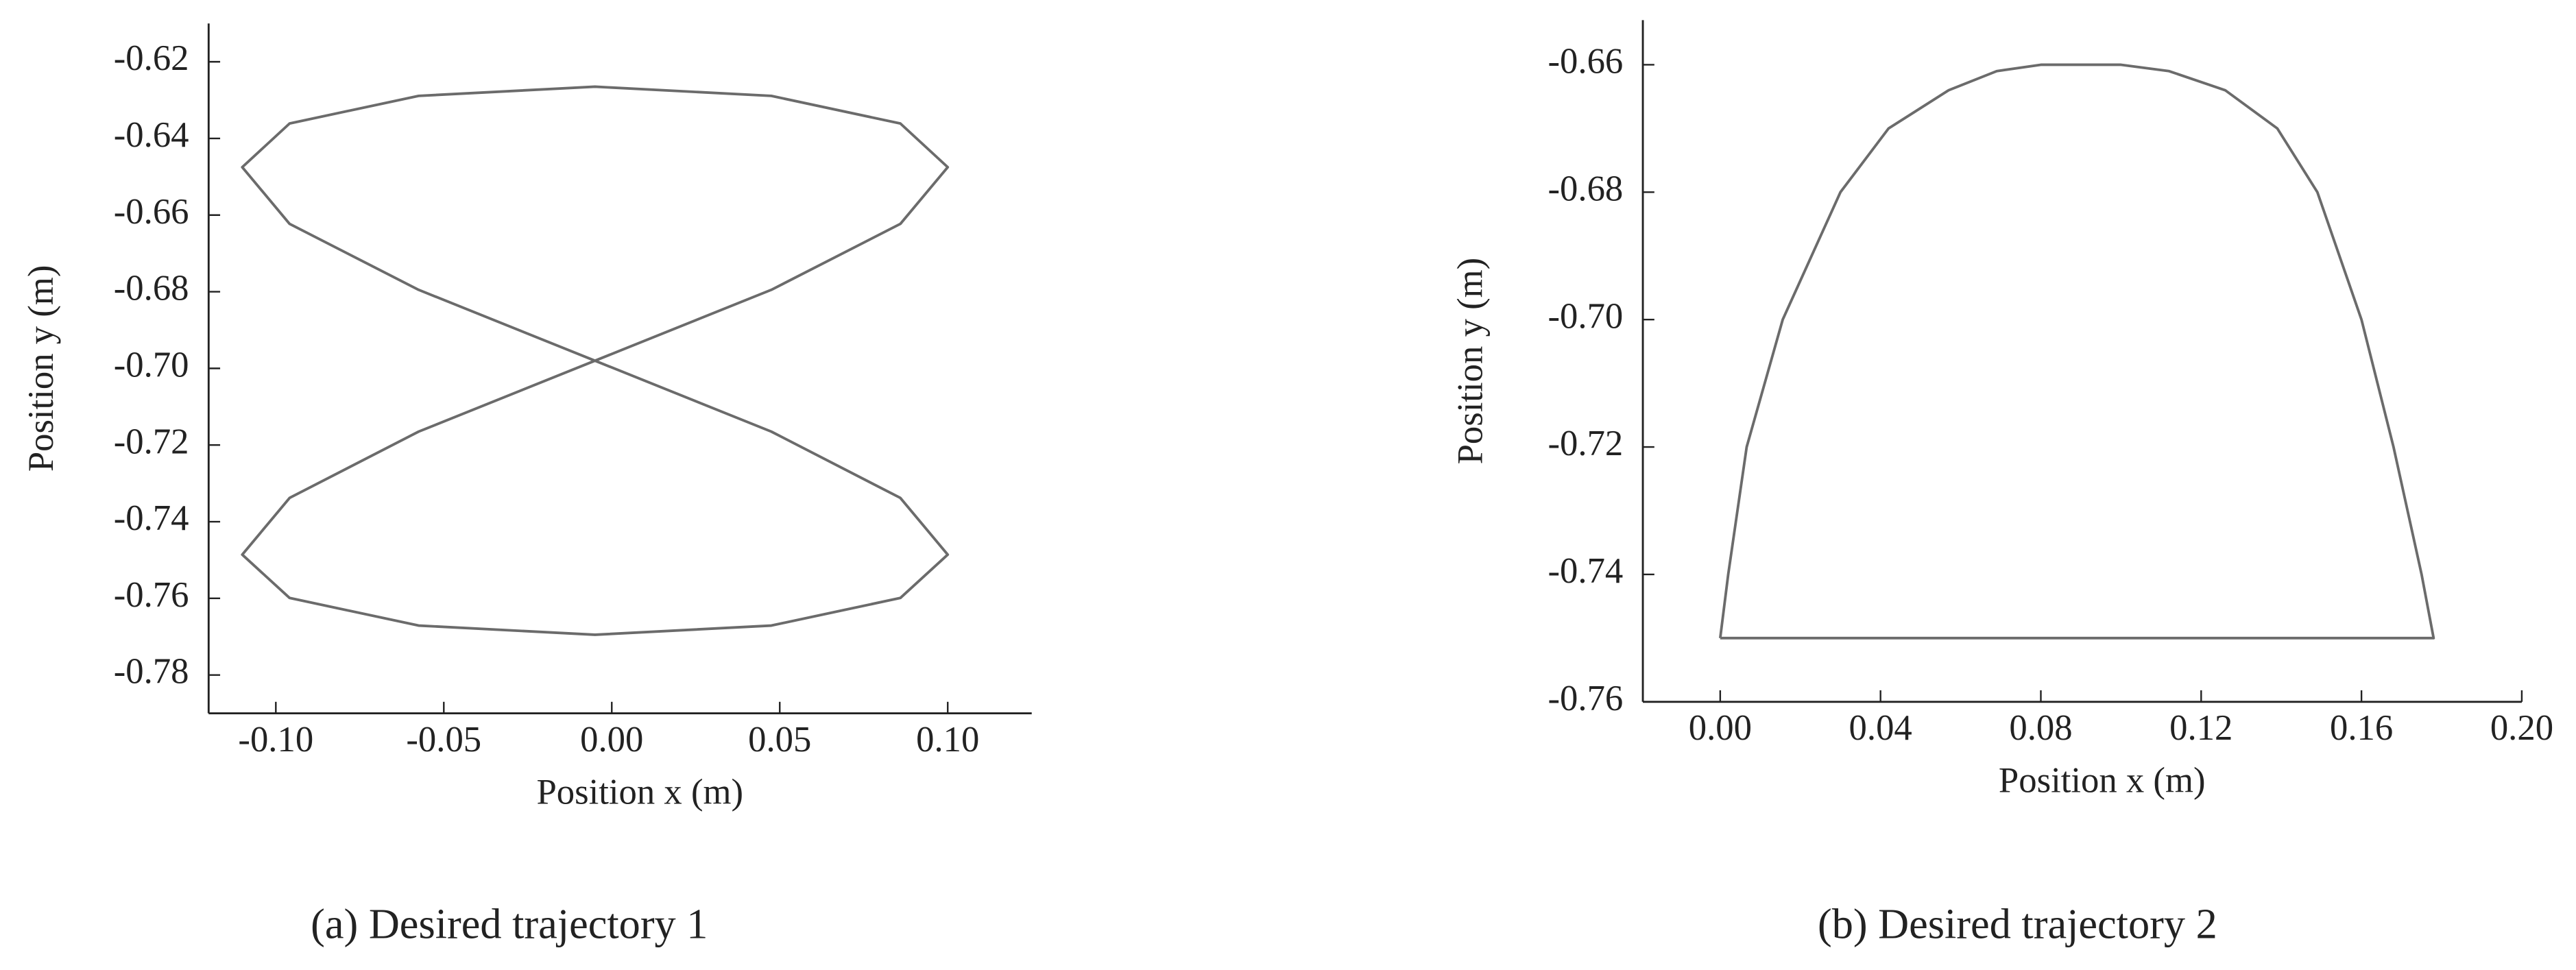 The width and height of the screenshot is (2576, 970). I want to click on x-tick-label: -0.05, so click(444, 740).